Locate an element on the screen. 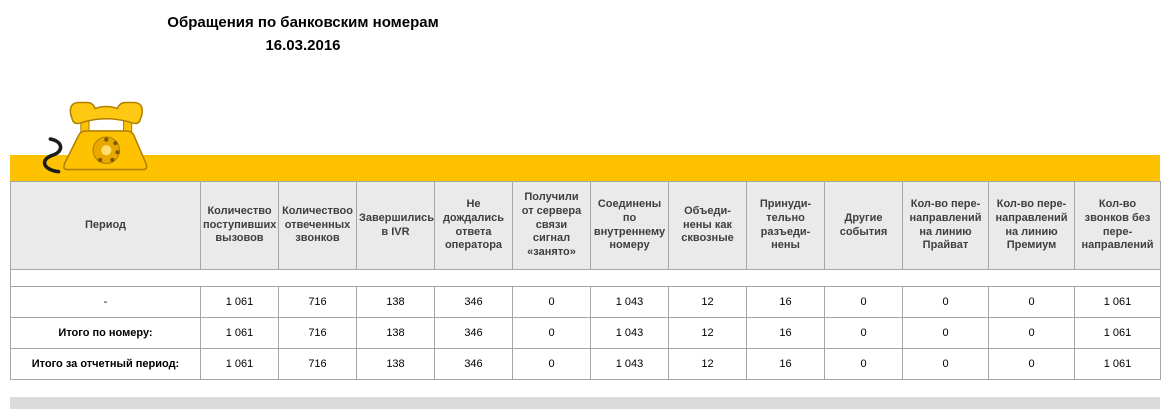  column-header: Кол-во звонков без пере- направлений is located at coordinates (1117, 225).